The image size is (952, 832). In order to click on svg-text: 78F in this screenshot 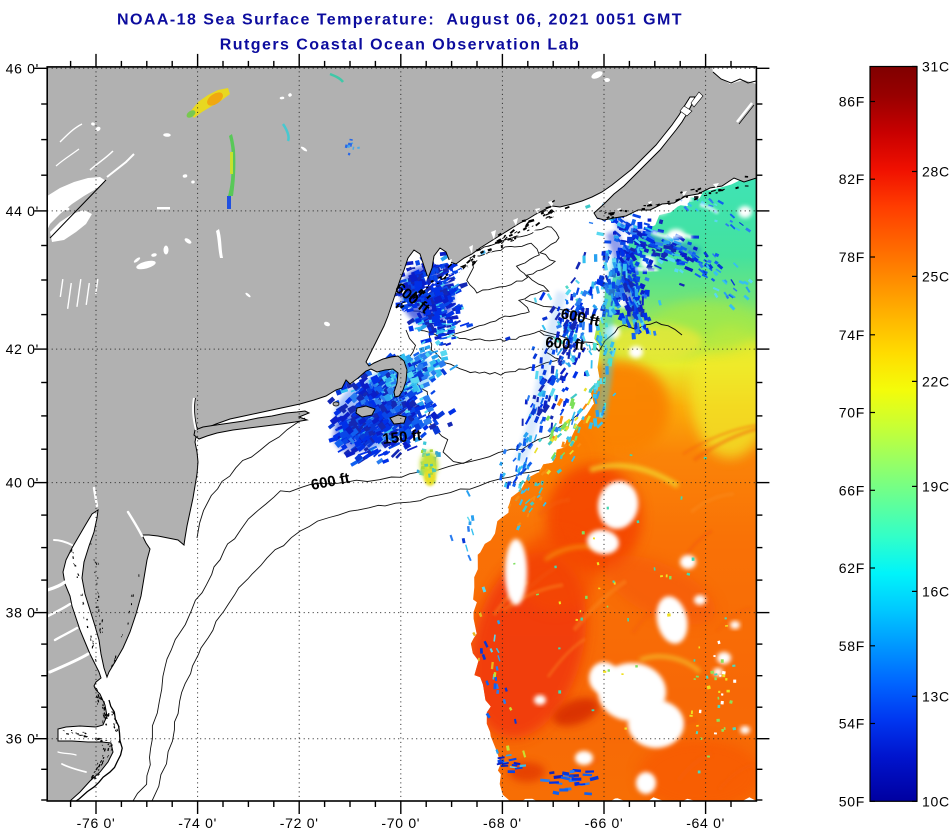, I will do `click(852, 257)`.